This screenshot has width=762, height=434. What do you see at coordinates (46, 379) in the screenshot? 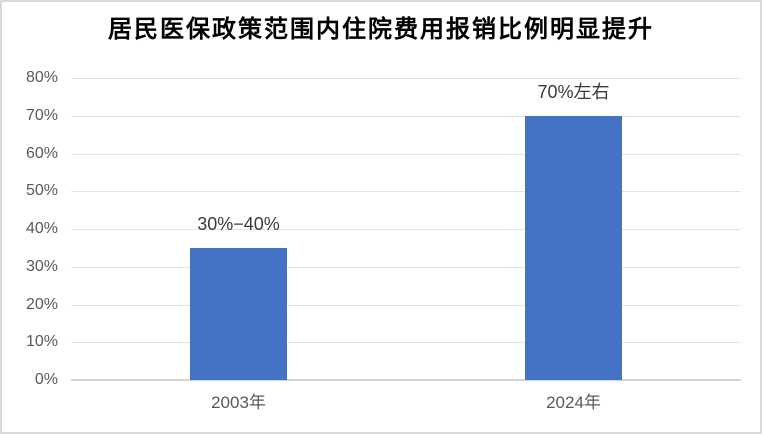
I see `y-tick-label: 0%` at bounding box center [46, 379].